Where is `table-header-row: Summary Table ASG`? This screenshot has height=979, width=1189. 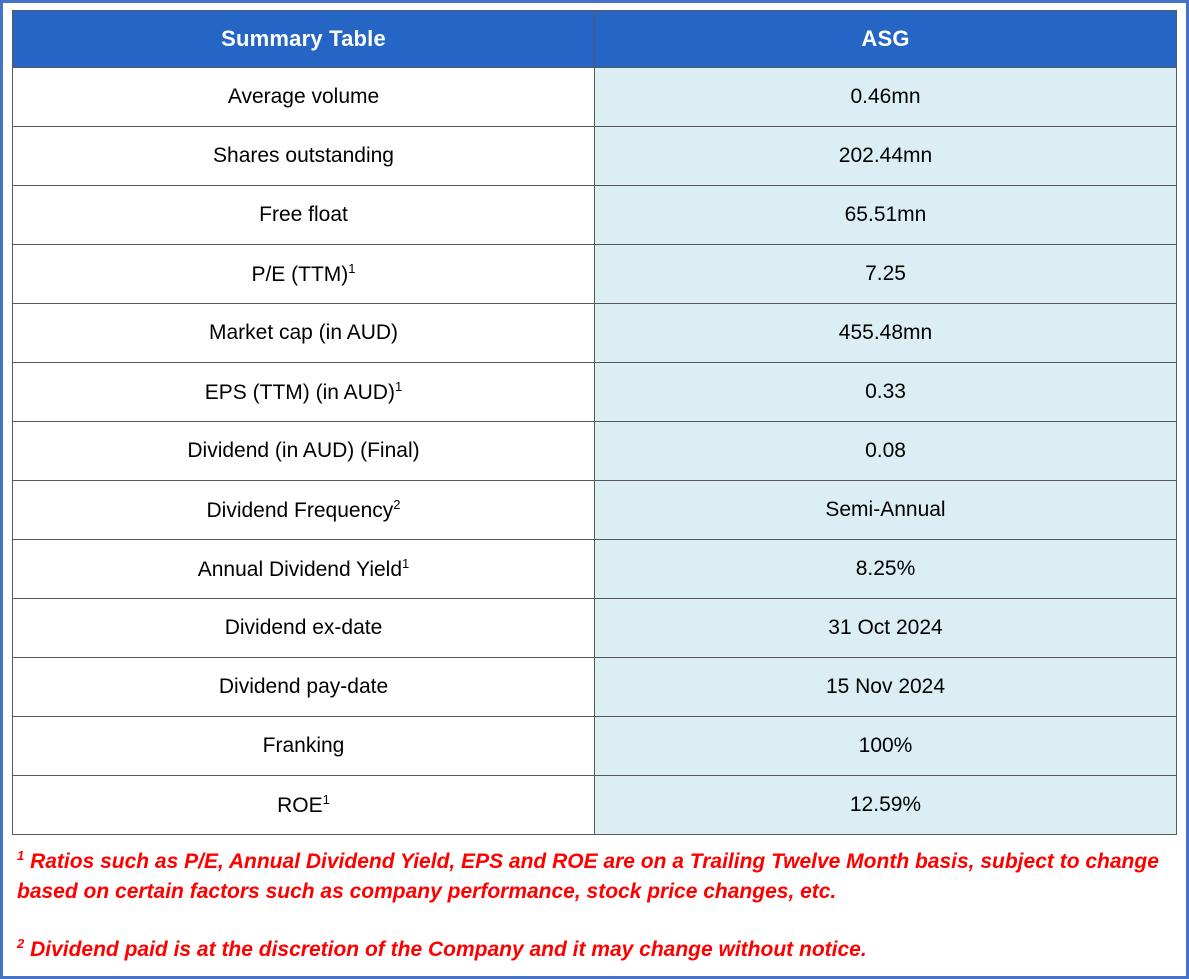
table-header-row: Summary Table ASG is located at coordinates (594, 39).